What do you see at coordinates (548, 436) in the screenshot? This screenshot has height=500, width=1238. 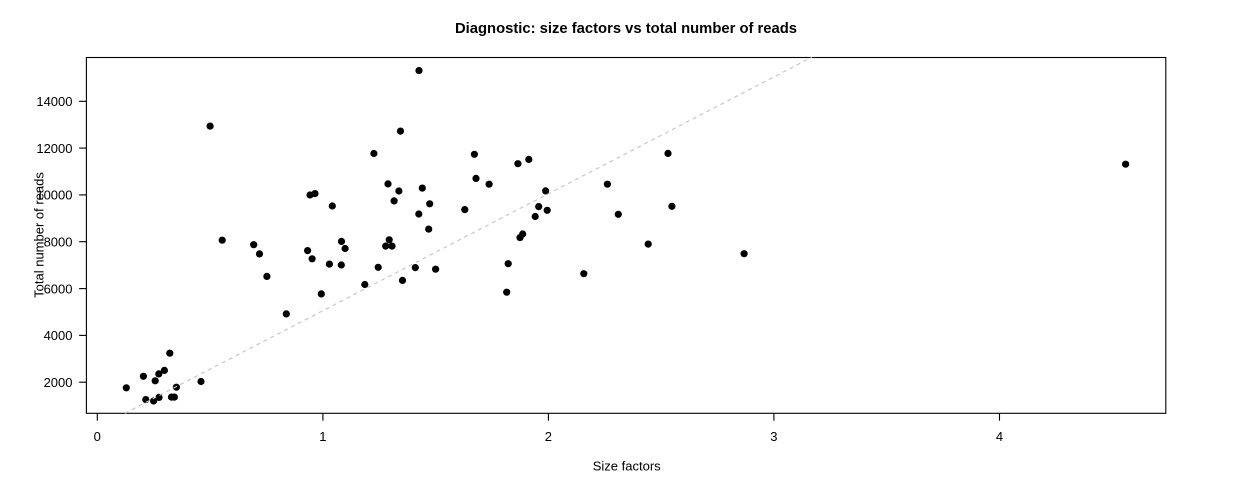 I see `svg-text: 2` at bounding box center [548, 436].